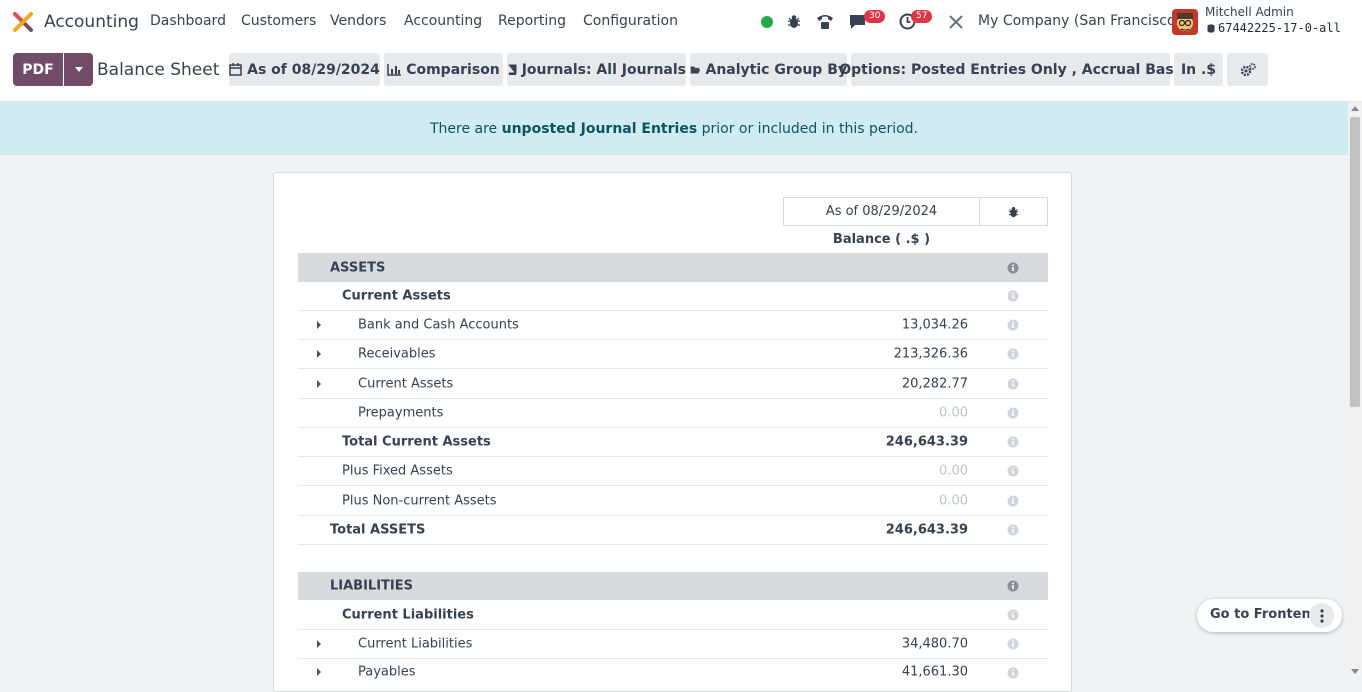 This screenshot has width=1362, height=692. What do you see at coordinates (673, 267) in the screenshot?
I see `section-row-assets: ASSETS` at bounding box center [673, 267].